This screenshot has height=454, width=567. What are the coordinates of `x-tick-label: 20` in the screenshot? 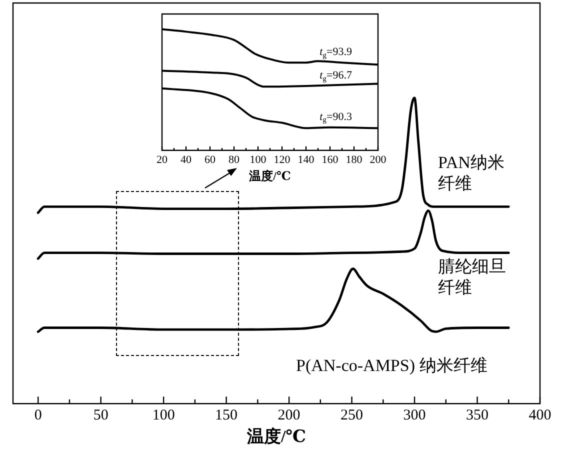 It's located at (162, 160).